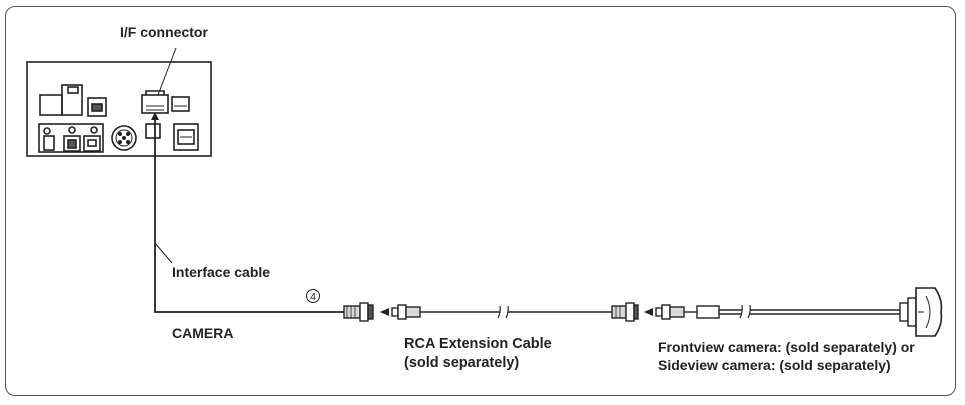 Image resolution: width=965 pixels, height=405 pixels. What do you see at coordinates (786, 347) in the screenshot?
I see `camera-desc-line1: Frontview camera: (sold separately) or` at bounding box center [786, 347].